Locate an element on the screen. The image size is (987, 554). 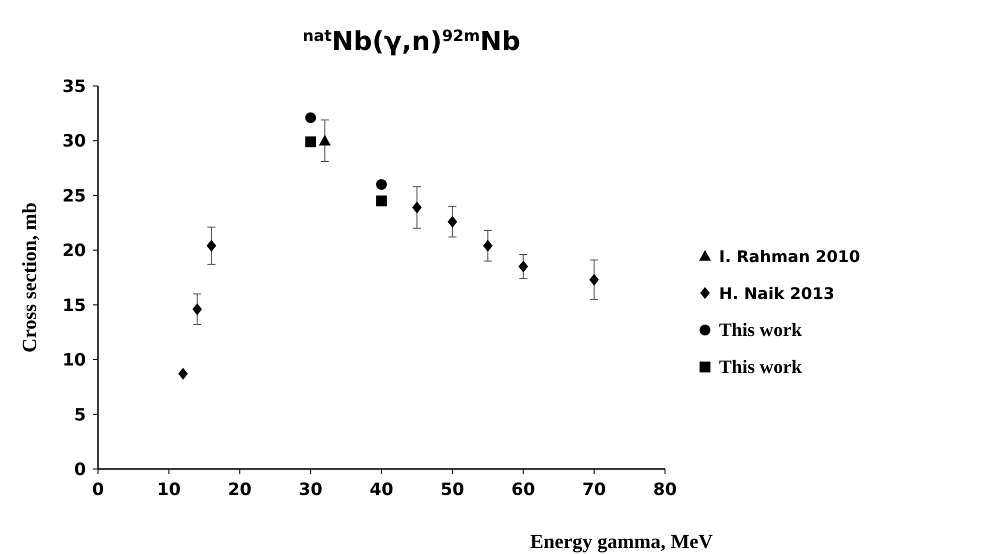
x-tick-label: 50 is located at coordinates (452, 490).